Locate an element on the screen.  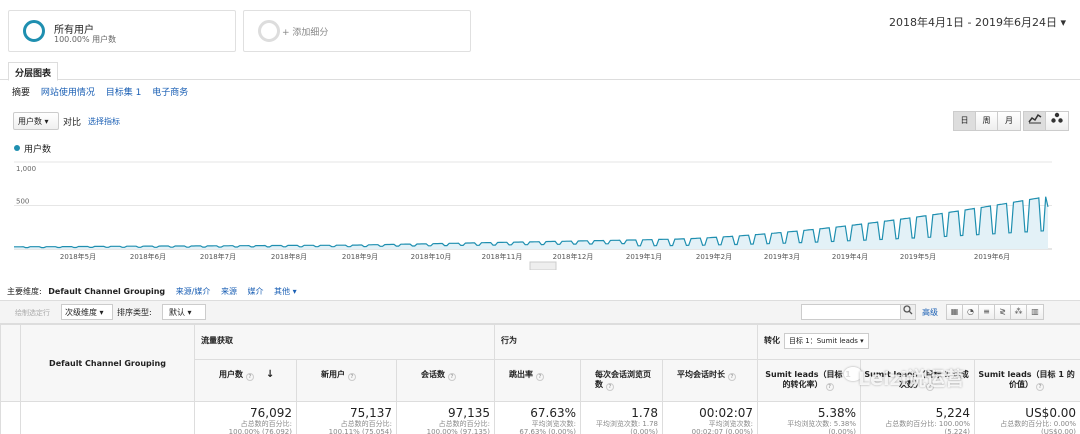
total-value: 75,137 is located at coordinates (371, 413).